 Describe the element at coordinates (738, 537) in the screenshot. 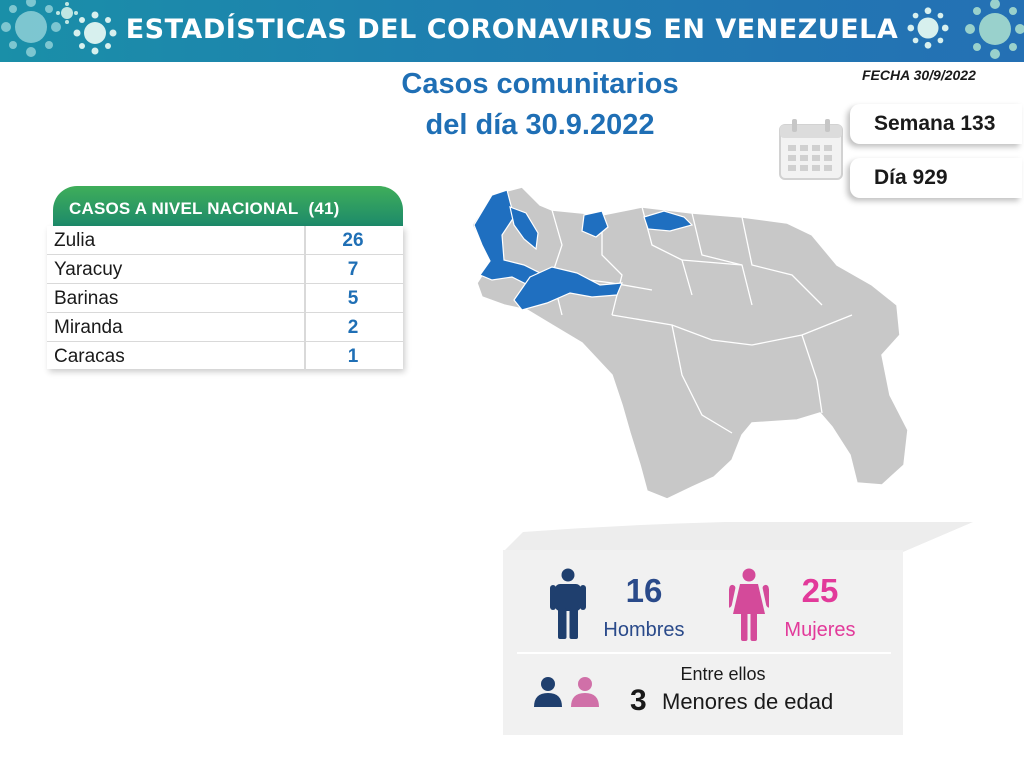

I see `demographics-shadow` at that location.